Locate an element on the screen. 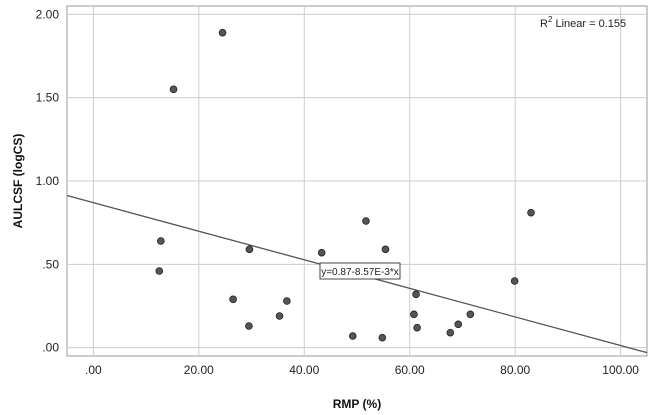 The image size is (652, 415). x-tick-label: 20.00 is located at coordinates (199, 370).